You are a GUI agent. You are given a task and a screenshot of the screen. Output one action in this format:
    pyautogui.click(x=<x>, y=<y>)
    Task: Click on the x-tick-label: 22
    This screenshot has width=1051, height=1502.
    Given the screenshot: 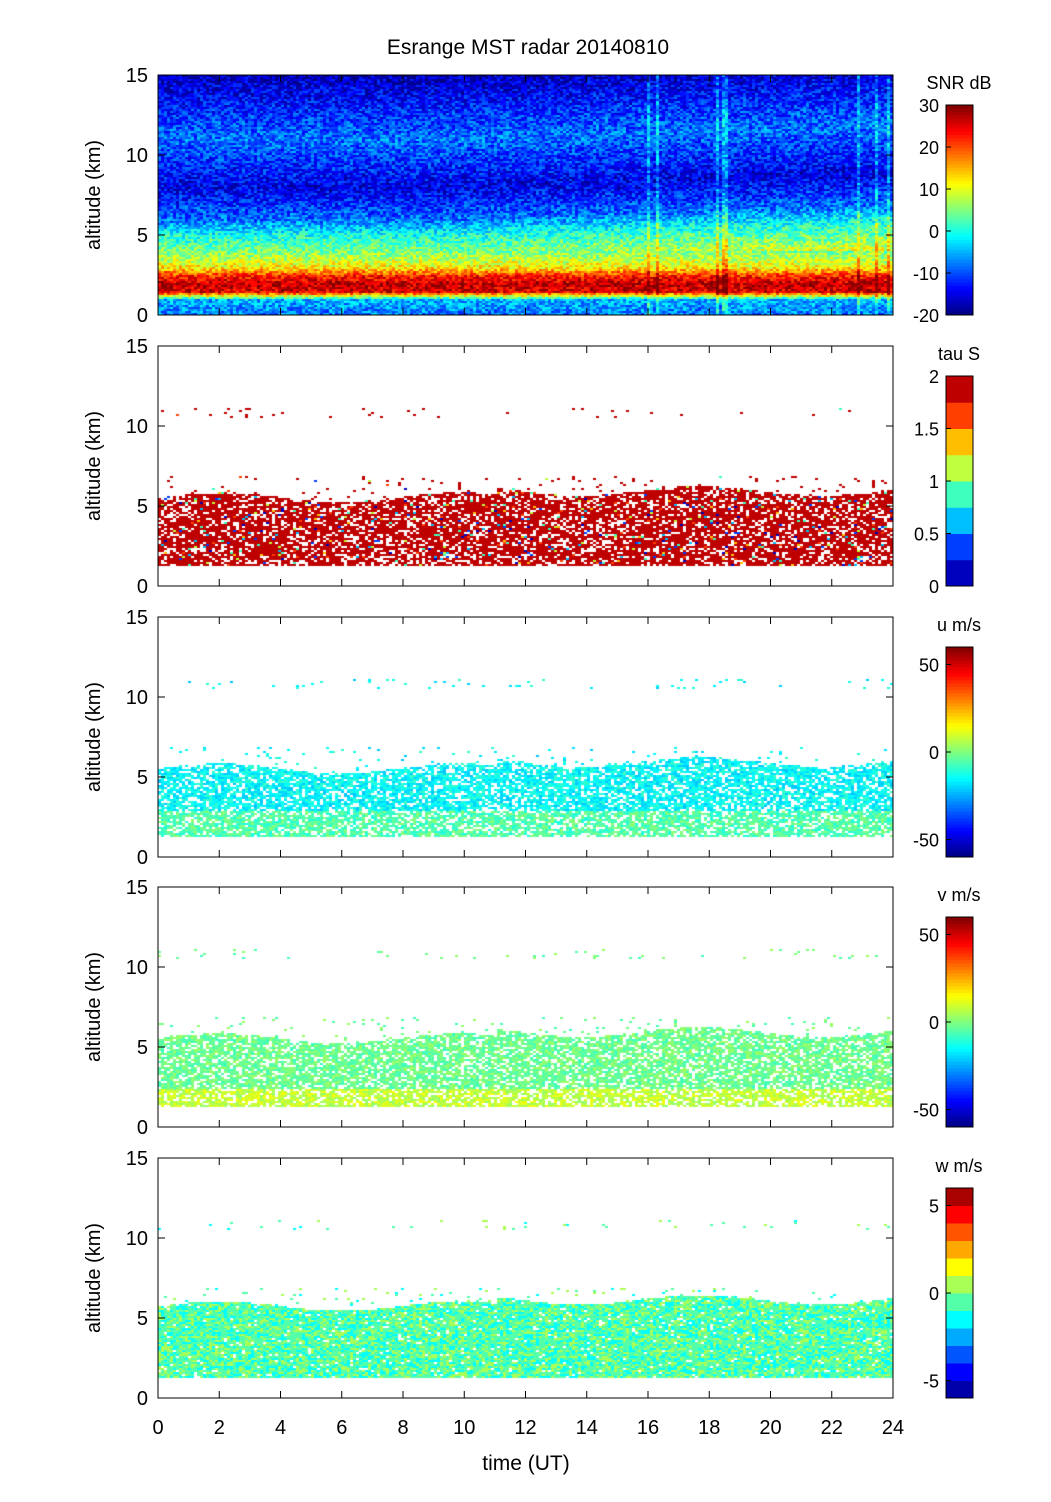 What is the action you would take?
    pyautogui.click(x=832, y=1428)
    